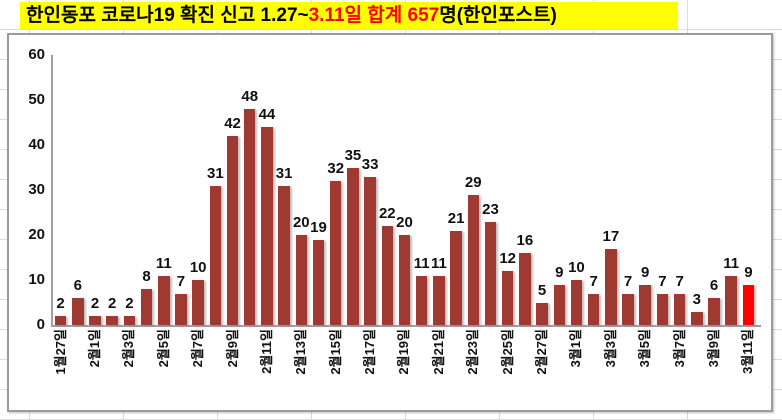  I want to click on x-axis-line, so click(406, 326).